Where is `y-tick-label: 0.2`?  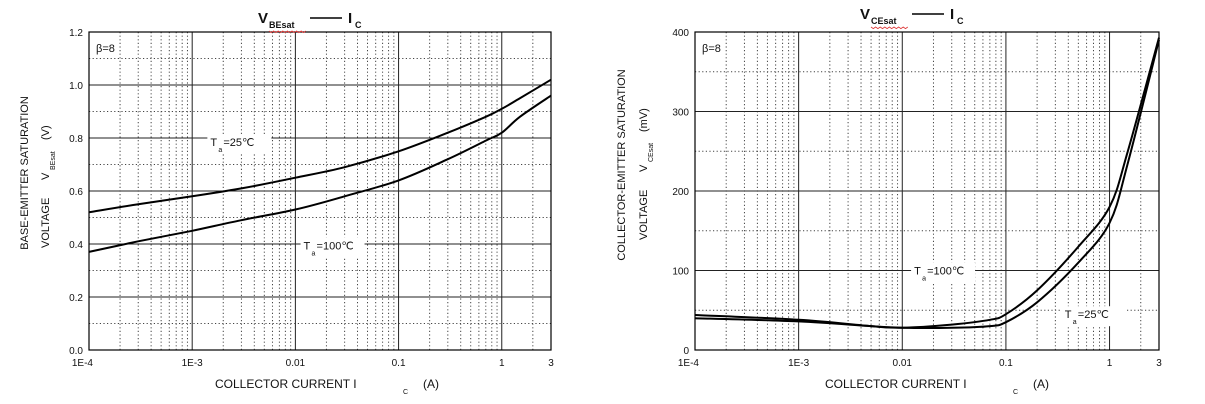 y-tick-label: 0.2 is located at coordinates (76, 298).